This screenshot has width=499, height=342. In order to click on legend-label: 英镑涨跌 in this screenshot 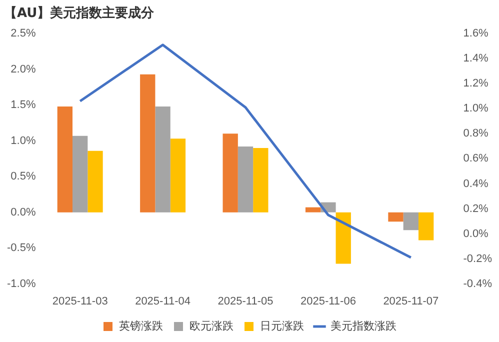, I will do `click(141, 326)`.